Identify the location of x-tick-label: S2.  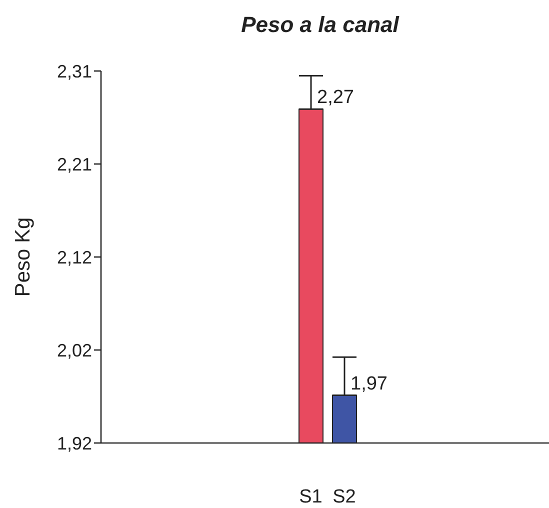
(344, 497).